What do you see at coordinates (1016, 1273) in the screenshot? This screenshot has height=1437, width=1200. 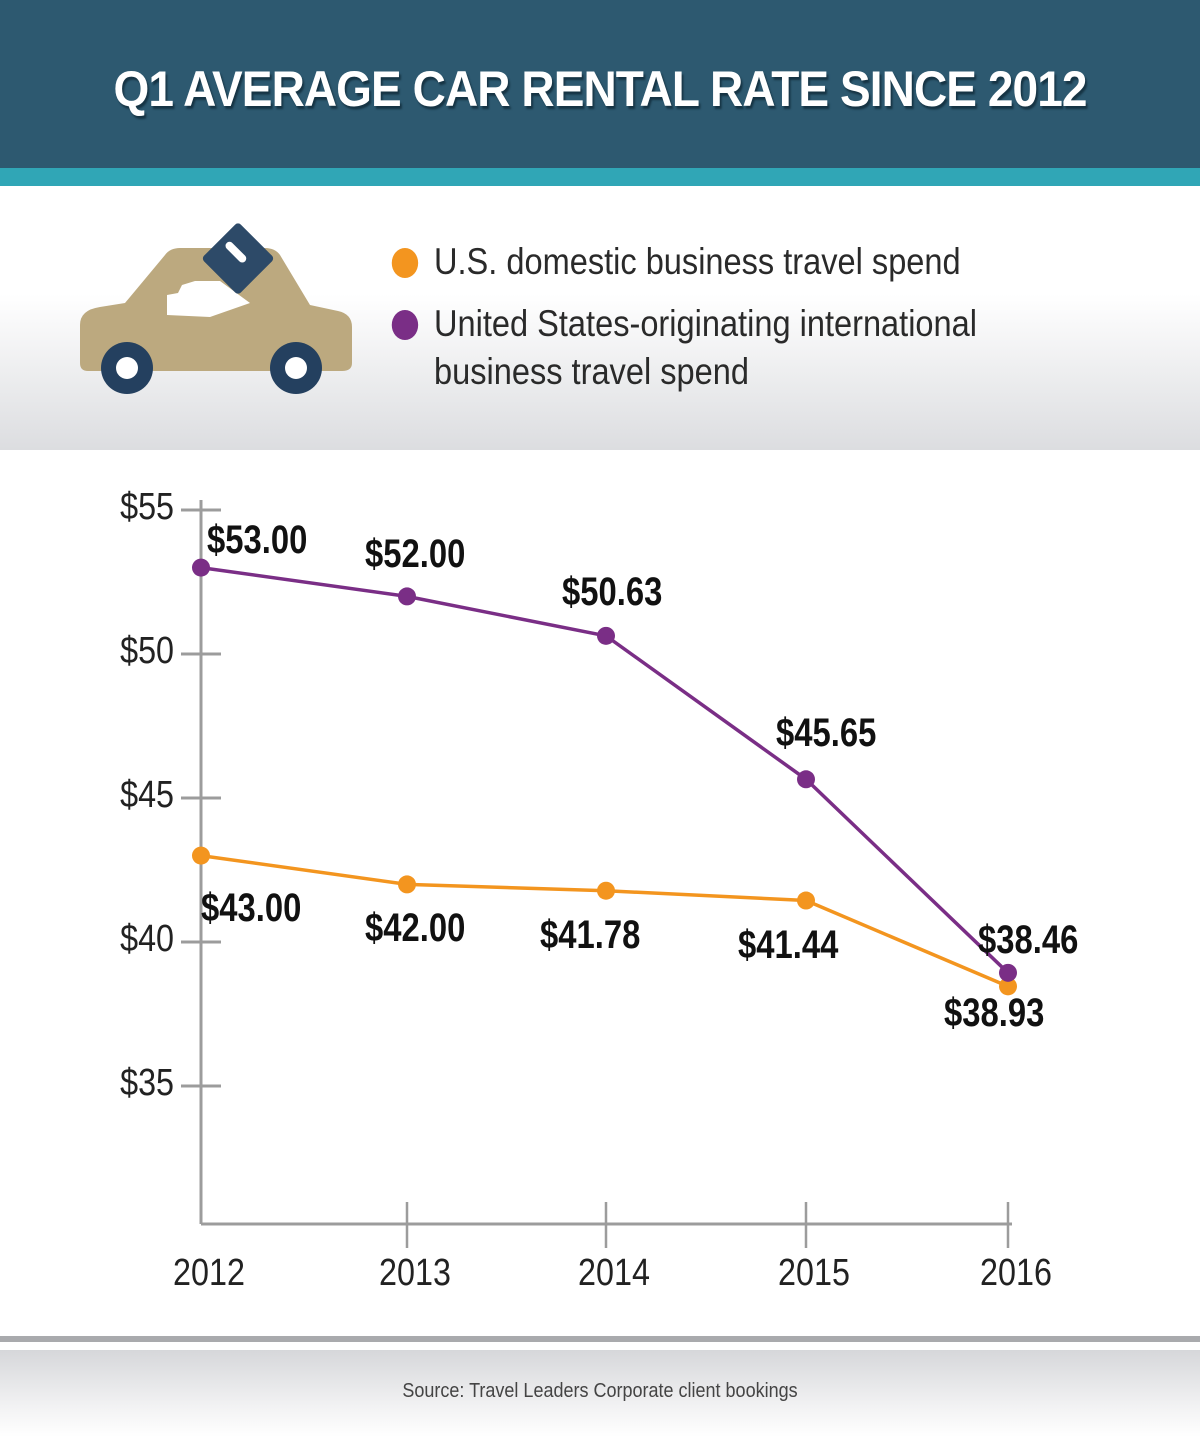 I see `x-tick-label: 2016` at bounding box center [1016, 1273].